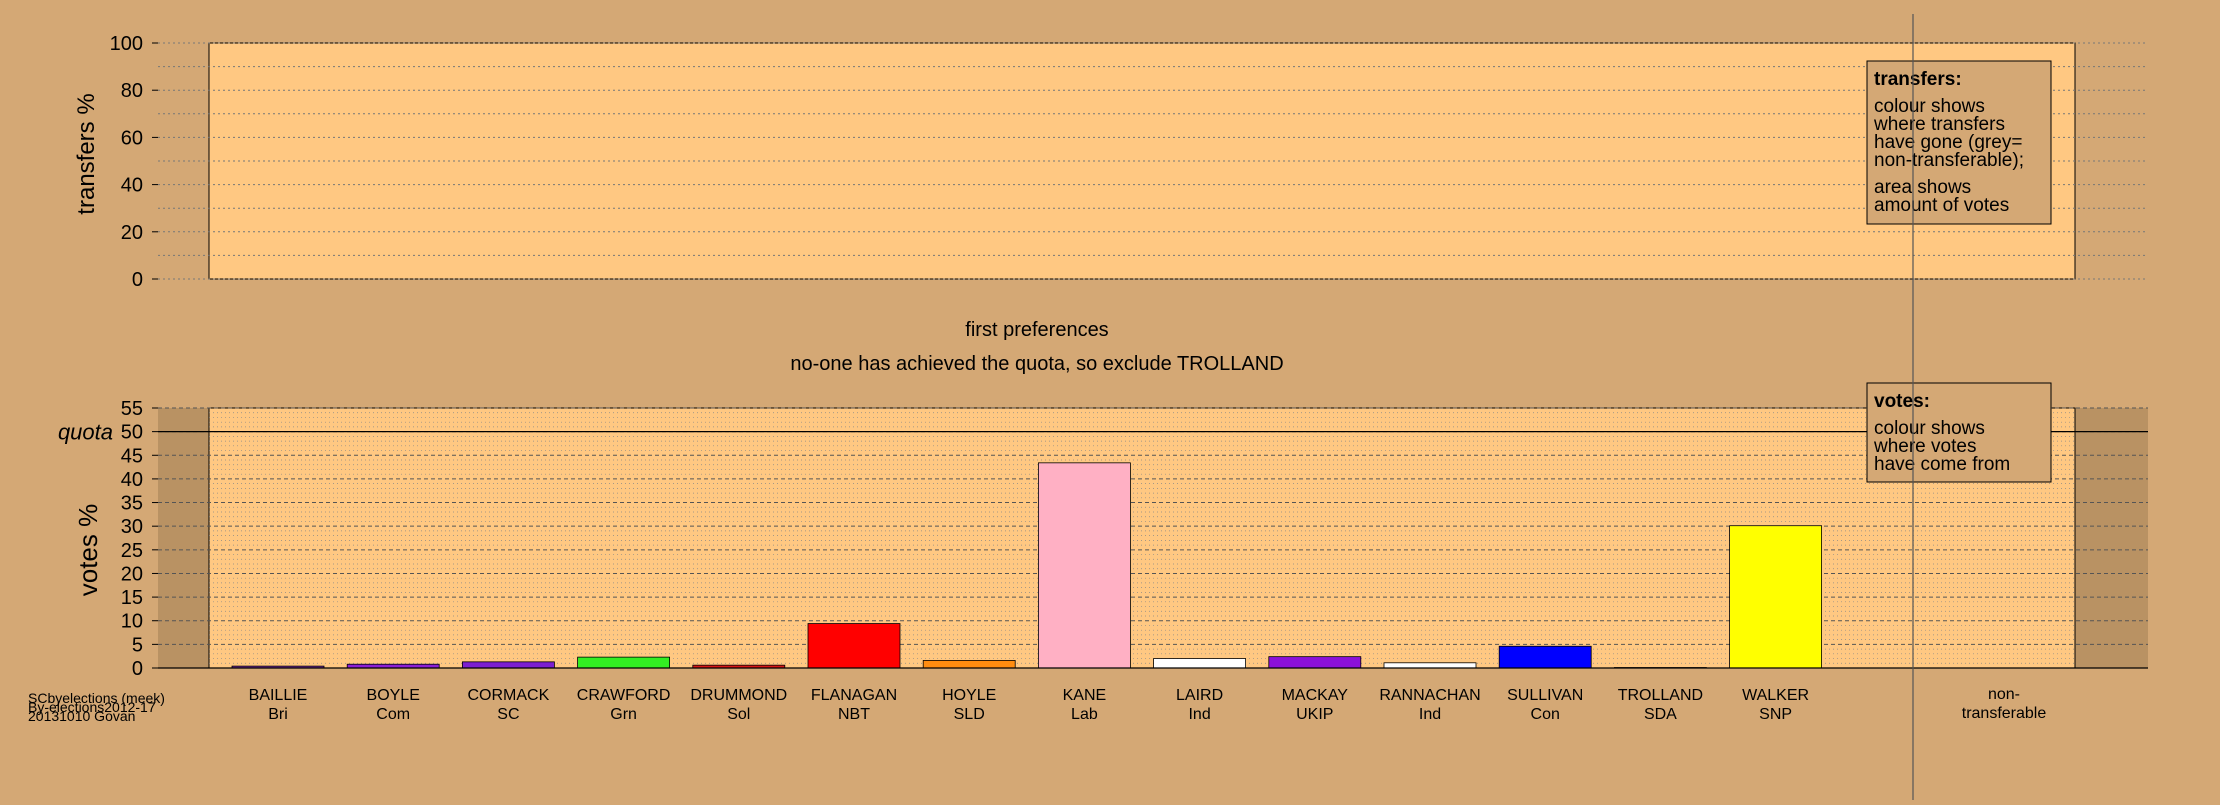 The height and width of the screenshot is (805, 2220). I want to click on candidate-party: Sol, so click(738, 714).